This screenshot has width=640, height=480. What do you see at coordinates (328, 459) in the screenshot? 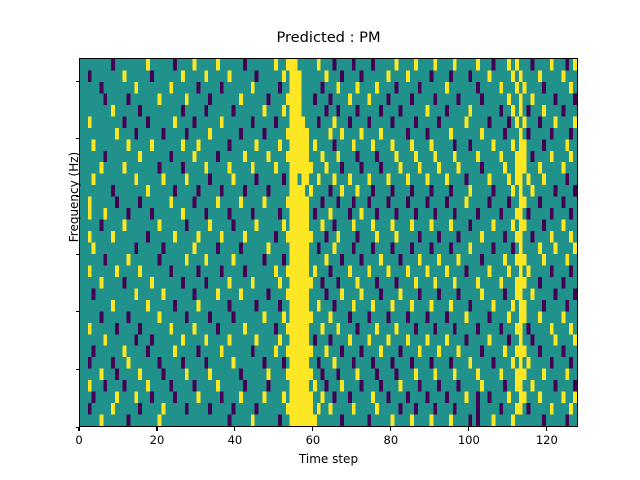
I see `x-axis-label: Time step` at bounding box center [328, 459].